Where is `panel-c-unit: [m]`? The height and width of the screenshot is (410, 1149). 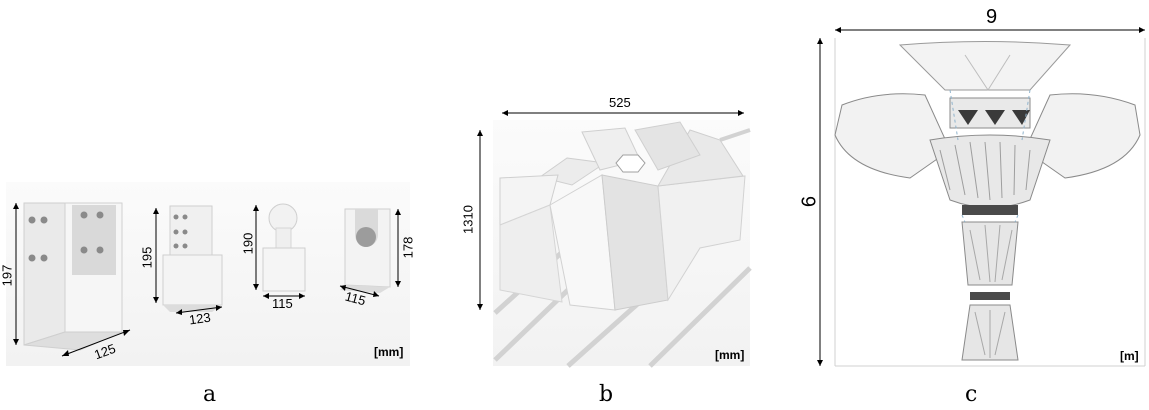 panel-c-unit: [m] is located at coordinates (1129, 356).